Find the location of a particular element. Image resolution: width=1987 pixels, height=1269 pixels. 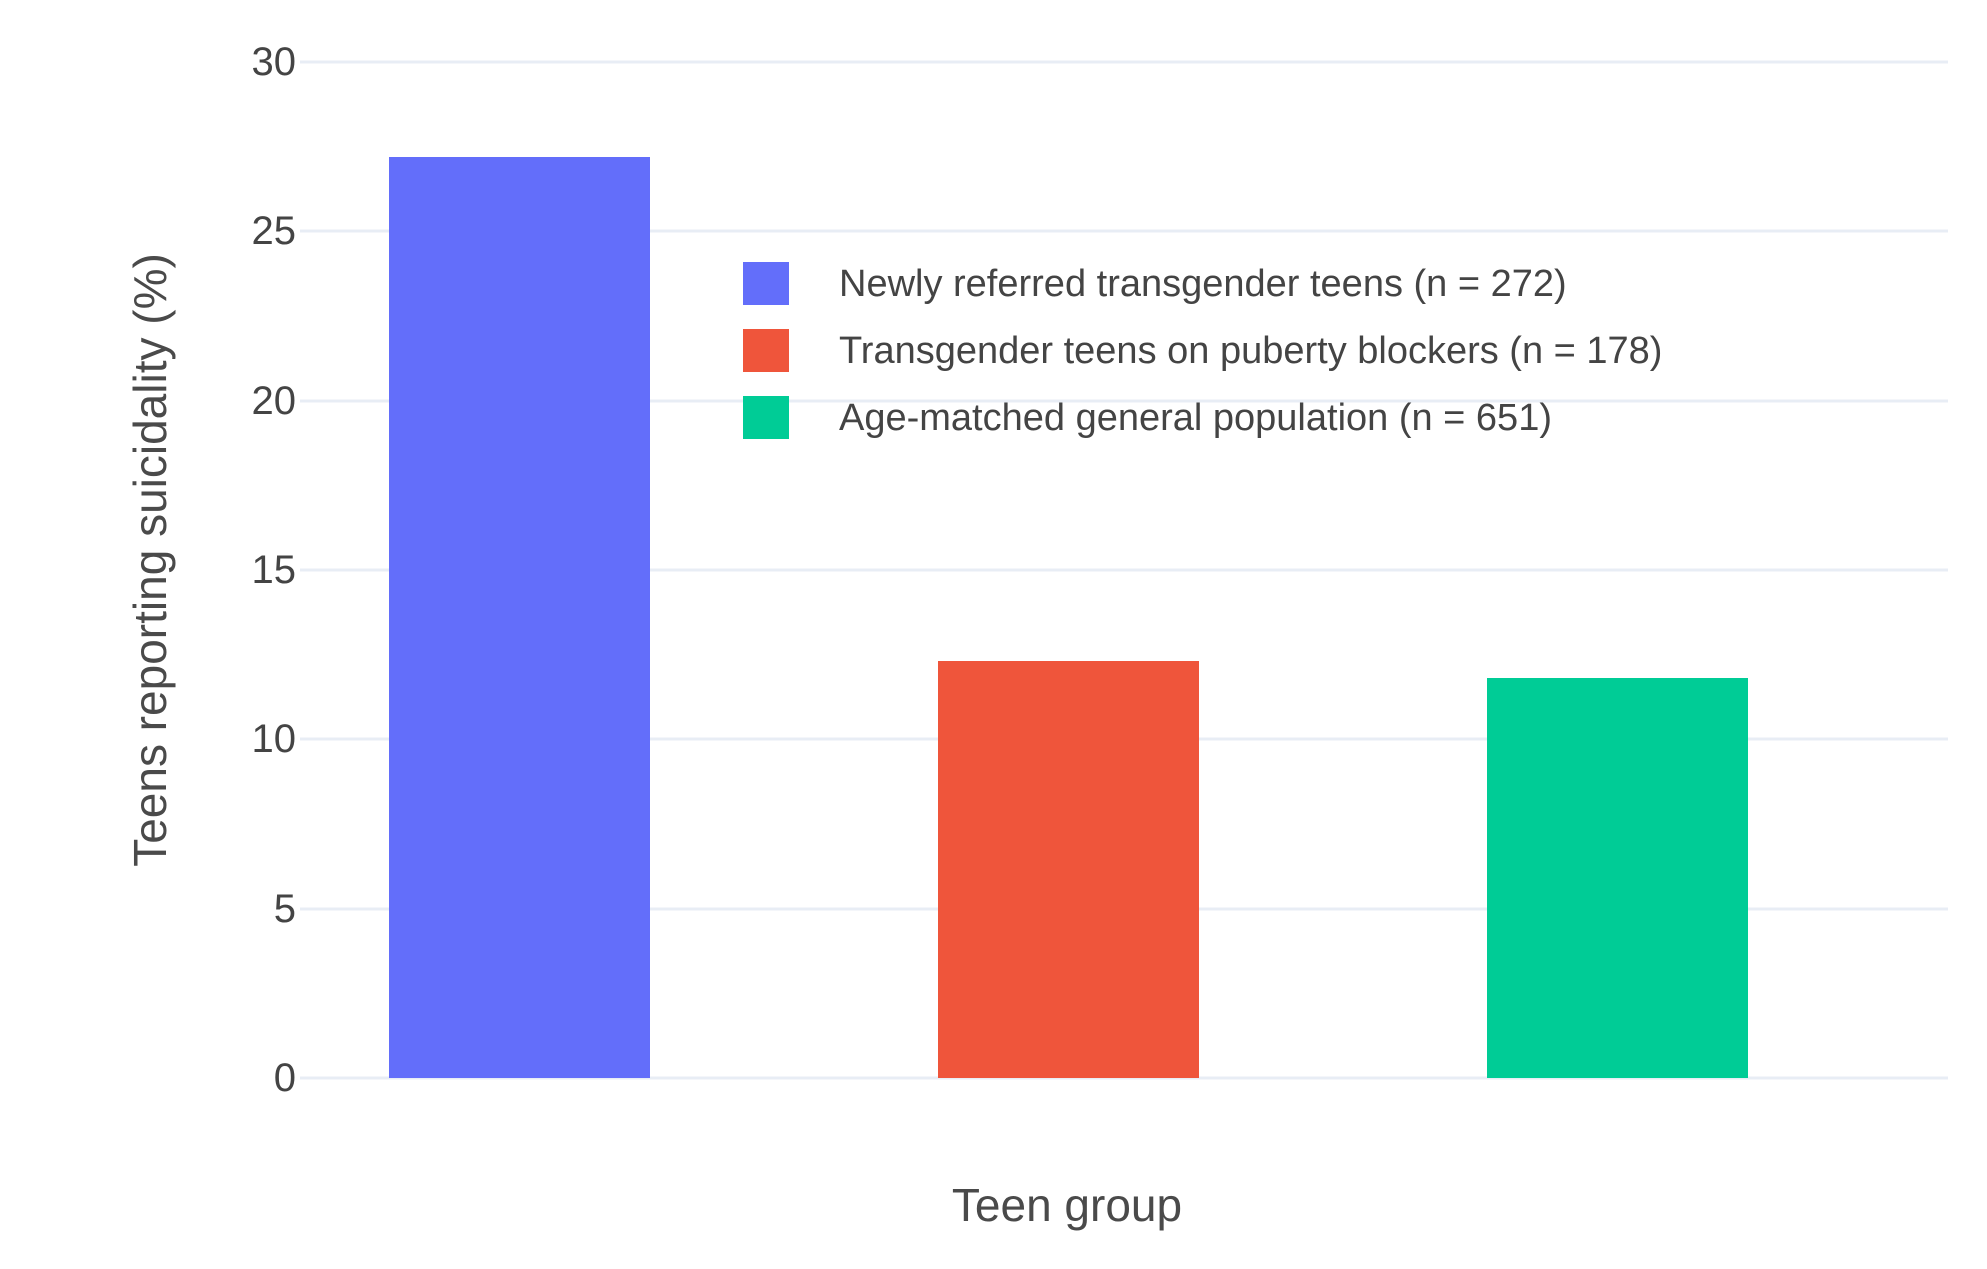

legend-label: Age-matched general population (n = 651) is located at coordinates (1195, 417).